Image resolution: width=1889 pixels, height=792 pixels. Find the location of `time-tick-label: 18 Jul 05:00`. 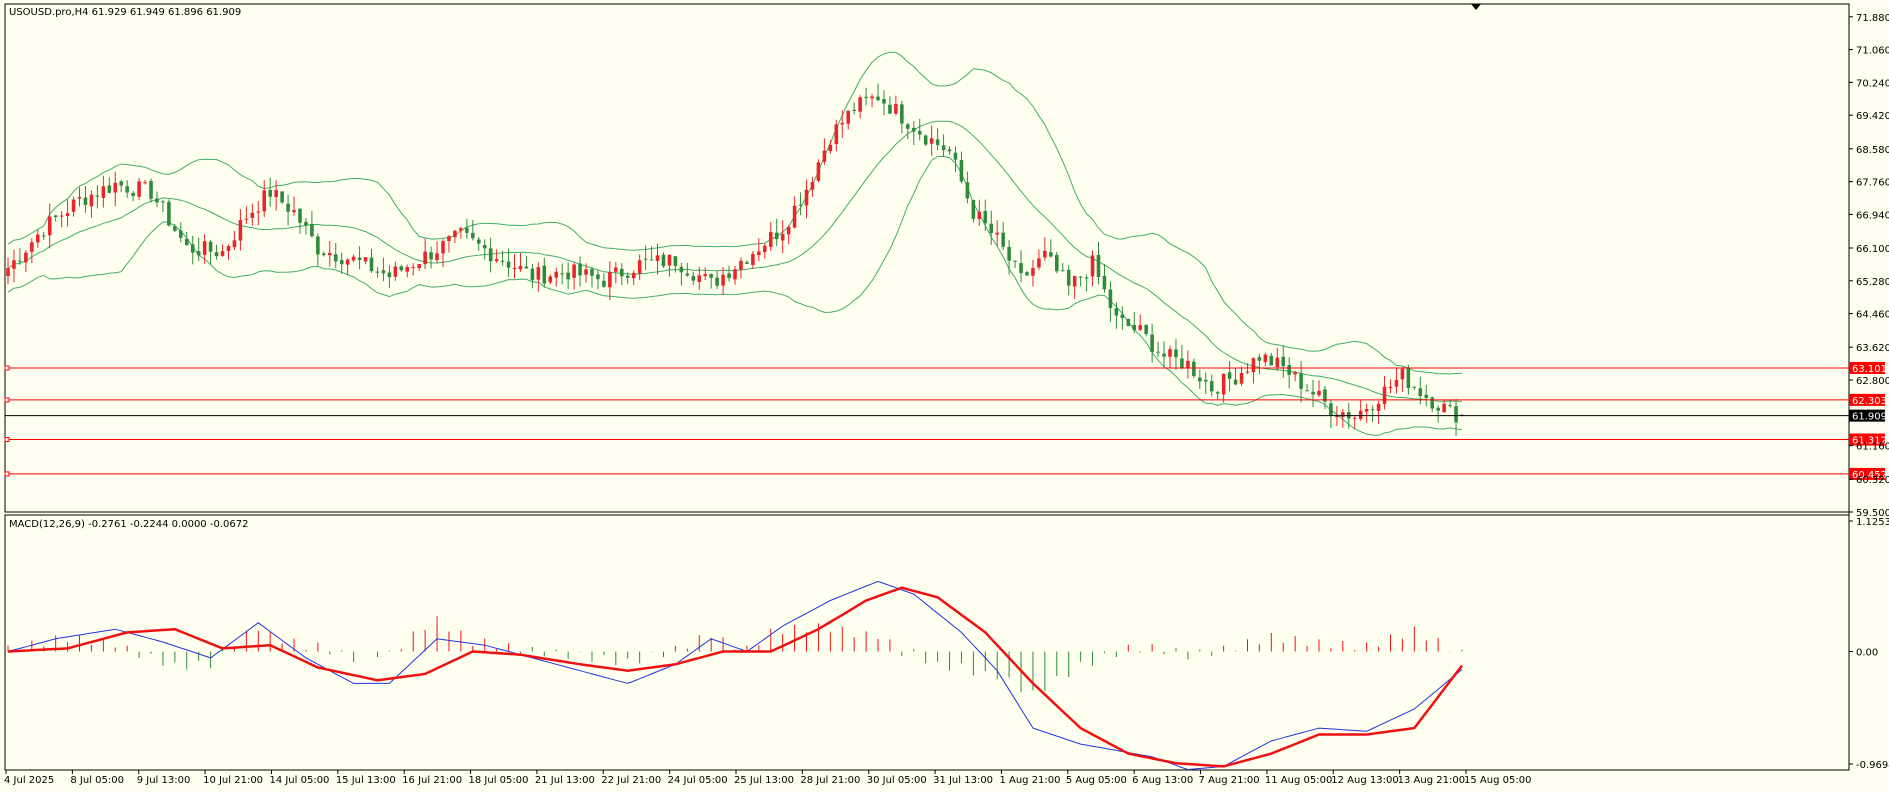

time-tick-label: 18 Jul 05:00 is located at coordinates (499, 780).